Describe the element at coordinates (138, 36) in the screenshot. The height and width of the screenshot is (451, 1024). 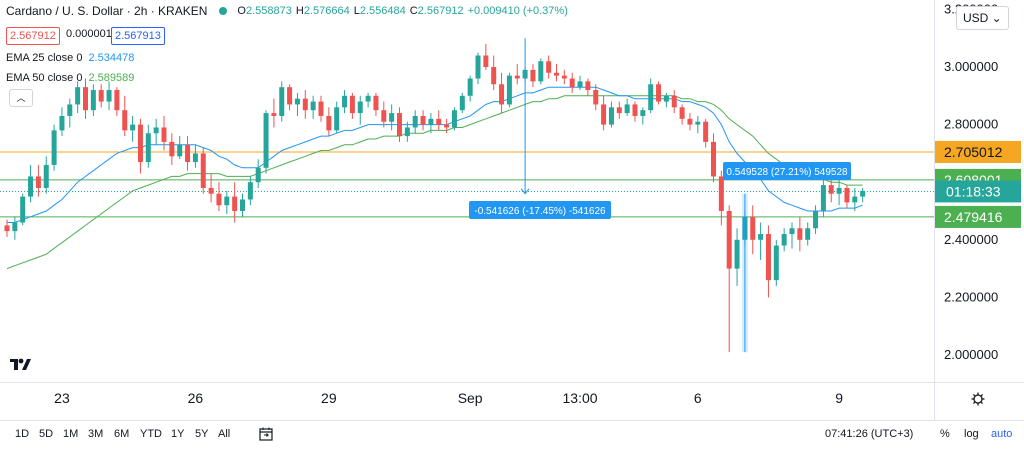
I see `buy-price-box: 2.567913` at that location.